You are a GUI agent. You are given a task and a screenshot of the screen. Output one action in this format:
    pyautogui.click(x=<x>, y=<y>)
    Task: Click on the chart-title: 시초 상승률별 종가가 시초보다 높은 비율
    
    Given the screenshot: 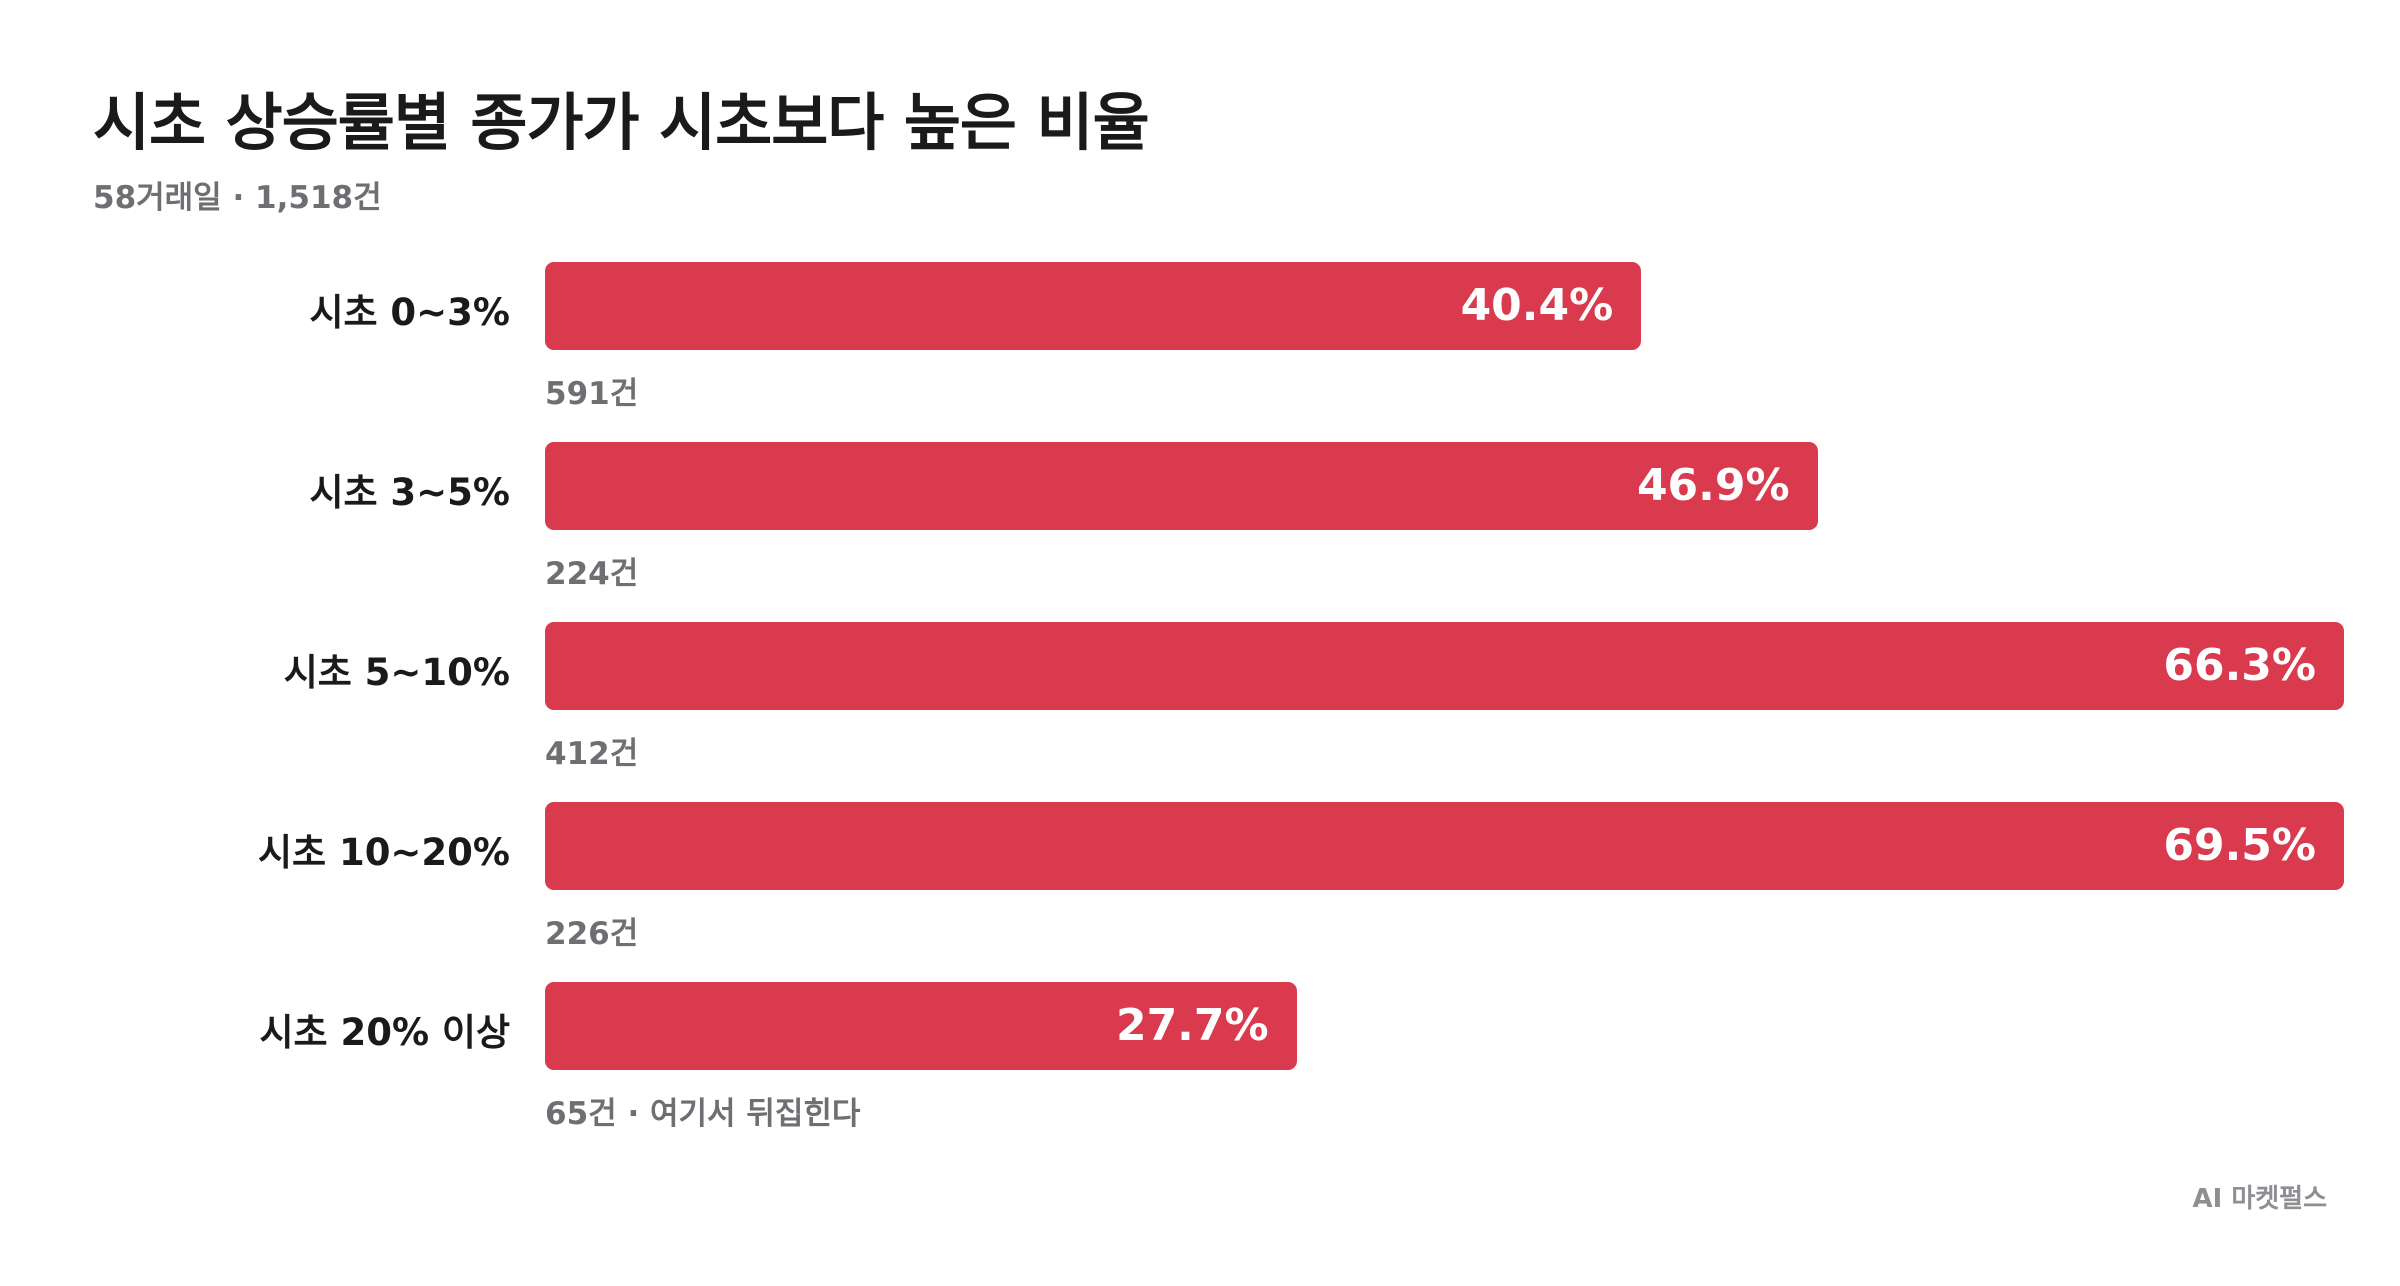 What is the action you would take?
    pyautogui.click(x=621, y=122)
    